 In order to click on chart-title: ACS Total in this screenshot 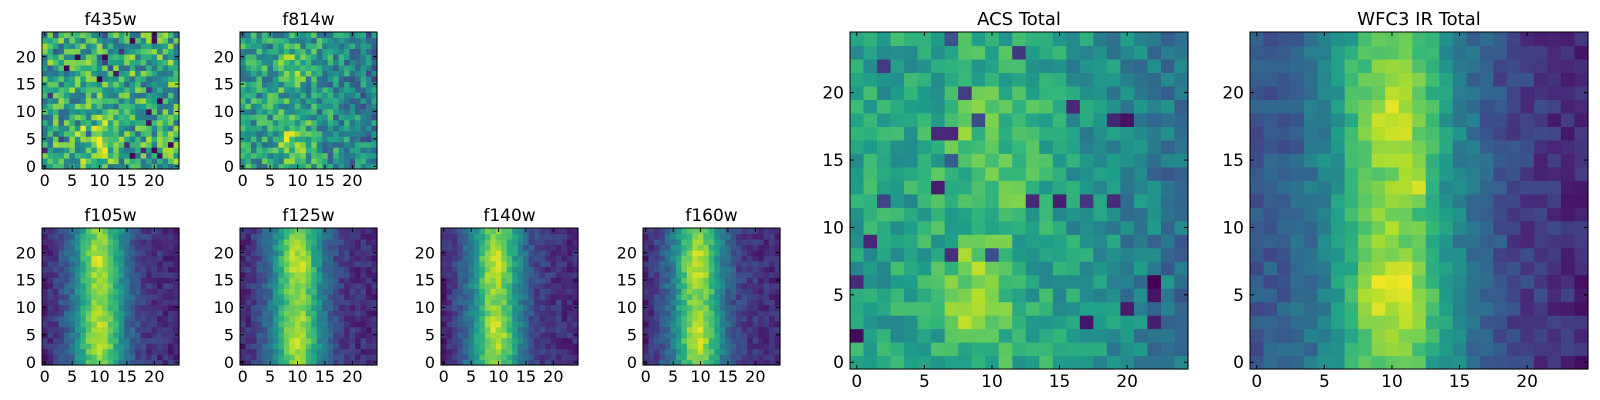, I will do `click(1019, 19)`.